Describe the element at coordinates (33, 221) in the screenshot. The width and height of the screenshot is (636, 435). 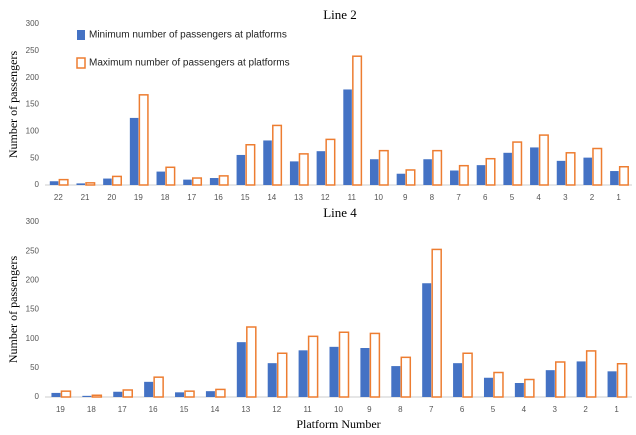
I see `y-tick-label: 300` at that location.